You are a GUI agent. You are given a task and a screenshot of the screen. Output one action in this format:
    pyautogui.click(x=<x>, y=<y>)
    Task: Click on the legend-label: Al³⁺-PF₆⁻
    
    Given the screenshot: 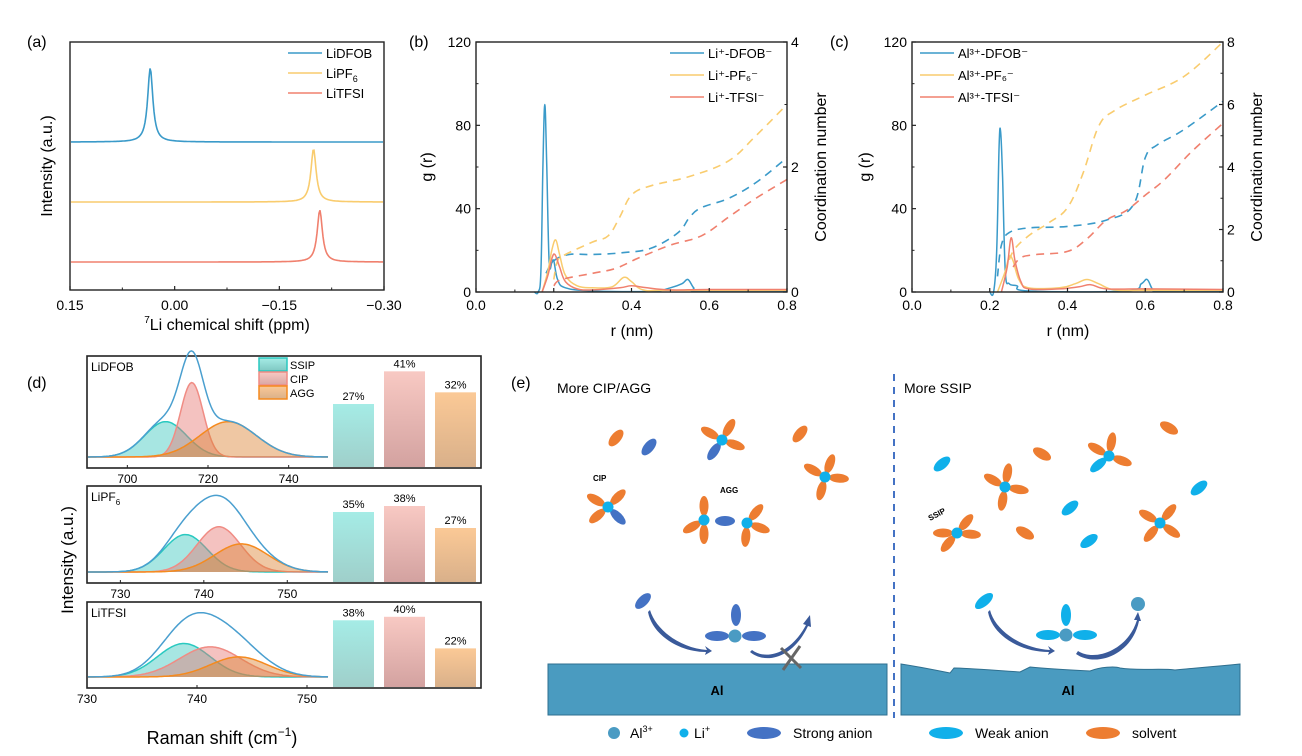 What is the action you would take?
    pyautogui.click(x=986, y=75)
    